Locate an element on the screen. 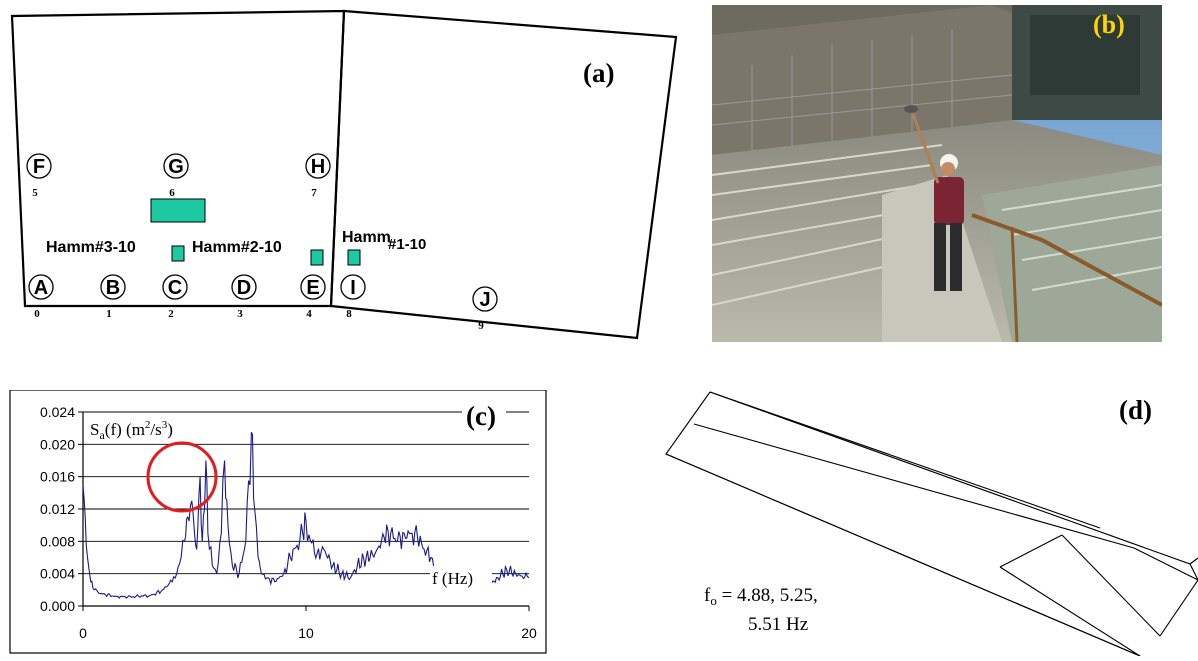 This screenshot has height=661, width=1198. panel-c-label: (c) is located at coordinates (481, 416).